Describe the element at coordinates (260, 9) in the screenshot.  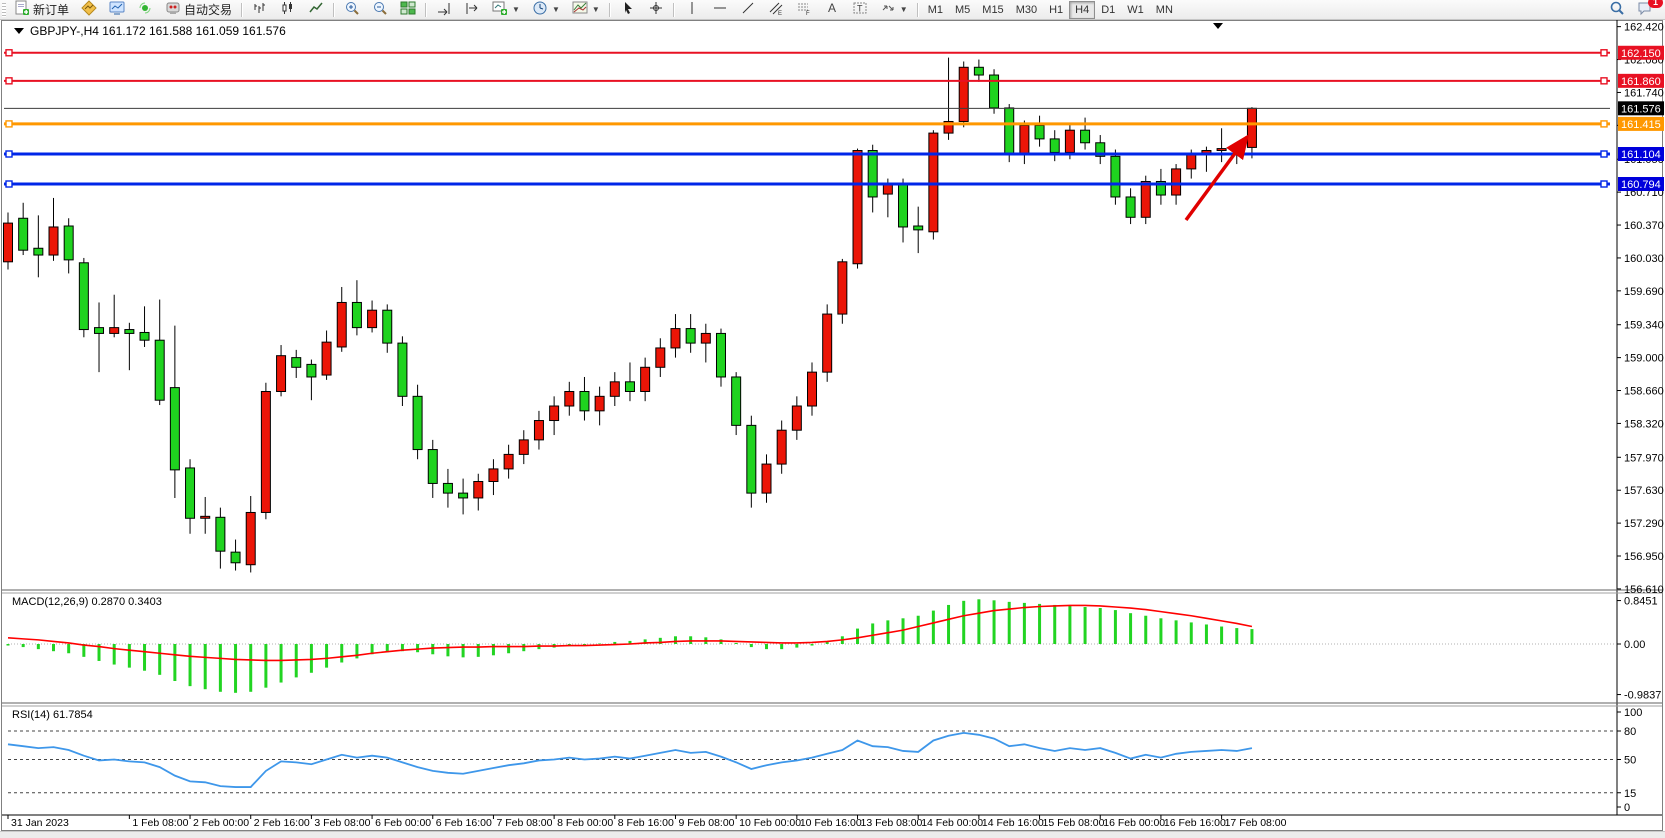
I see `bar-chart-button` at that location.